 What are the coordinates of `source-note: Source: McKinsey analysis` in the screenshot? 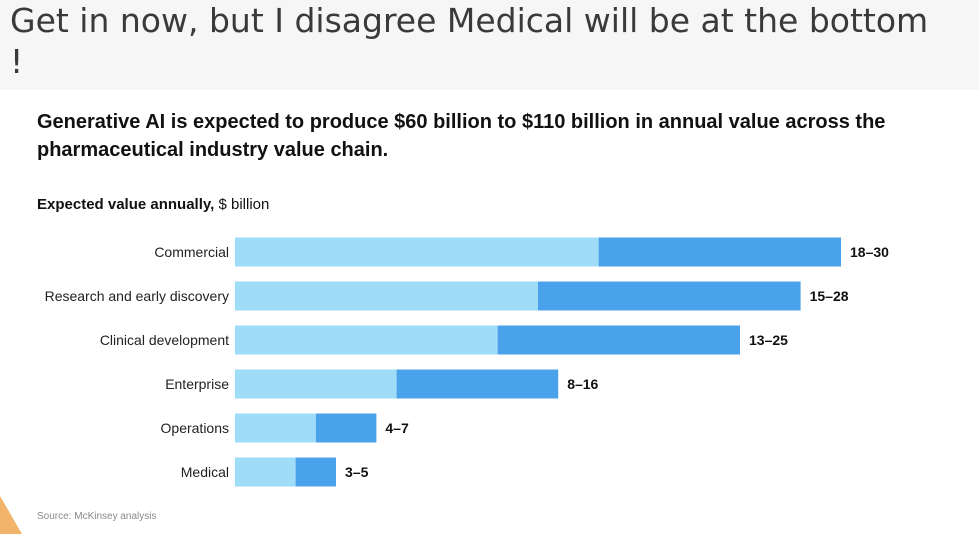 It's located at (97, 516).